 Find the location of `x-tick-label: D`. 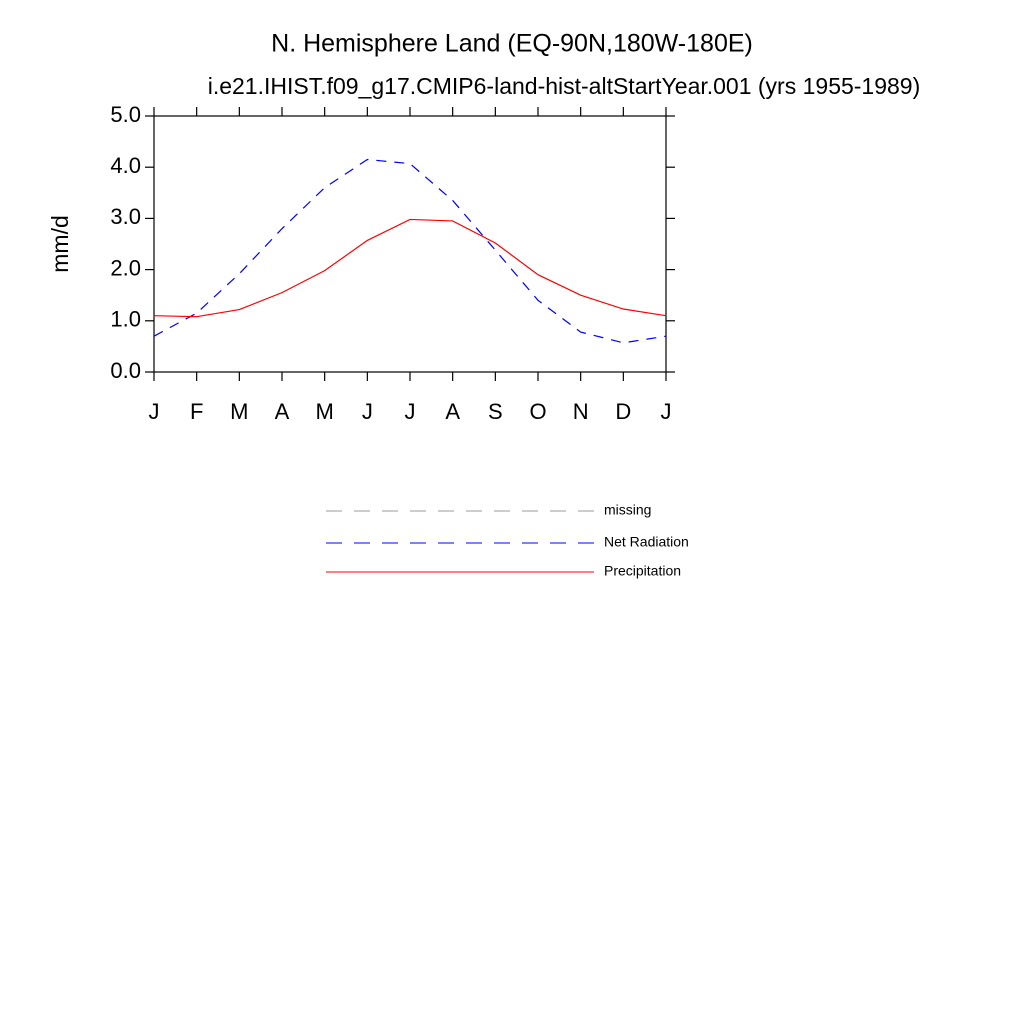

x-tick-label: D is located at coordinates (623, 411).